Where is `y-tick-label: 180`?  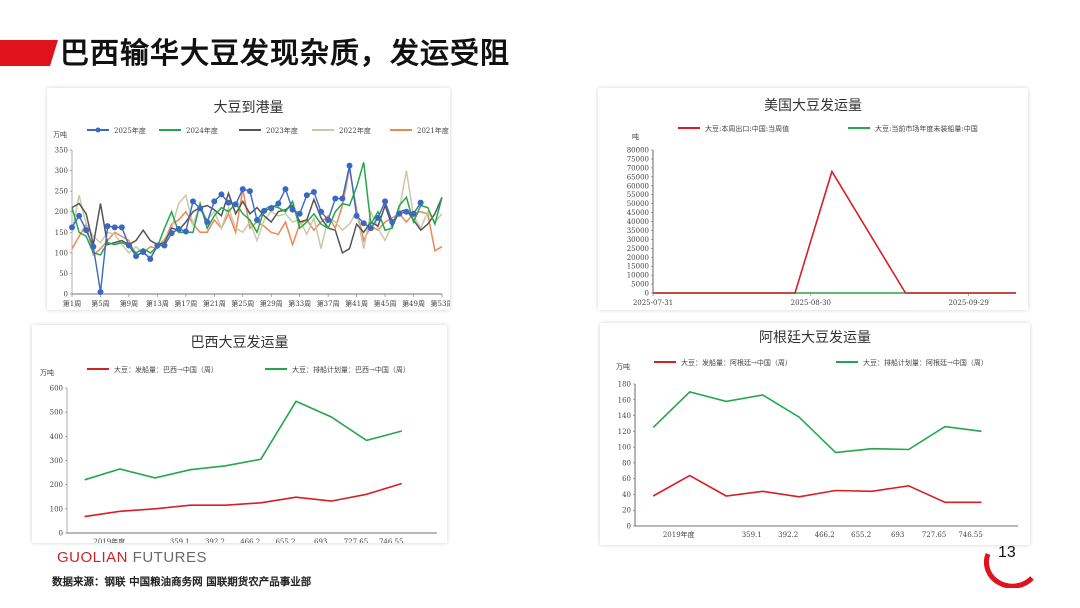
y-tick-label: 180 is located at coordinates (624, 385).